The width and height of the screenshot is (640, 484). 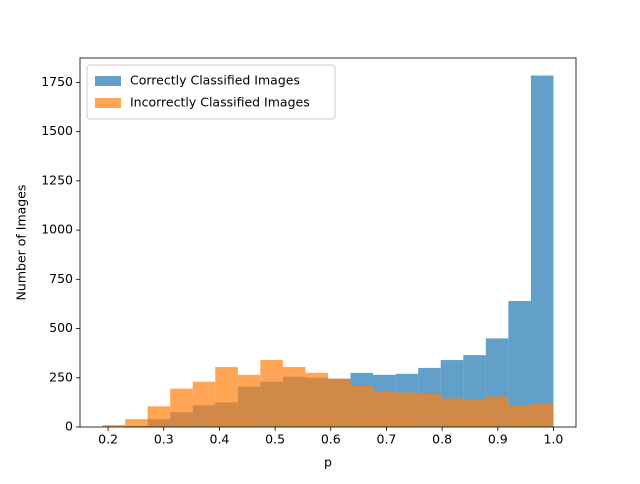 I want to click on y-tick-label: 1000, so click(x=57, y=229).